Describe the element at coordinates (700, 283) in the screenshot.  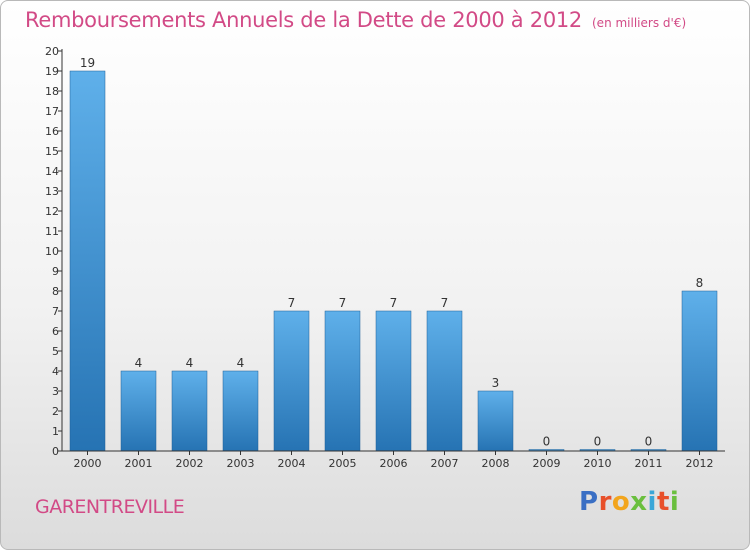
I see `bar-value-label: 8` at that location.